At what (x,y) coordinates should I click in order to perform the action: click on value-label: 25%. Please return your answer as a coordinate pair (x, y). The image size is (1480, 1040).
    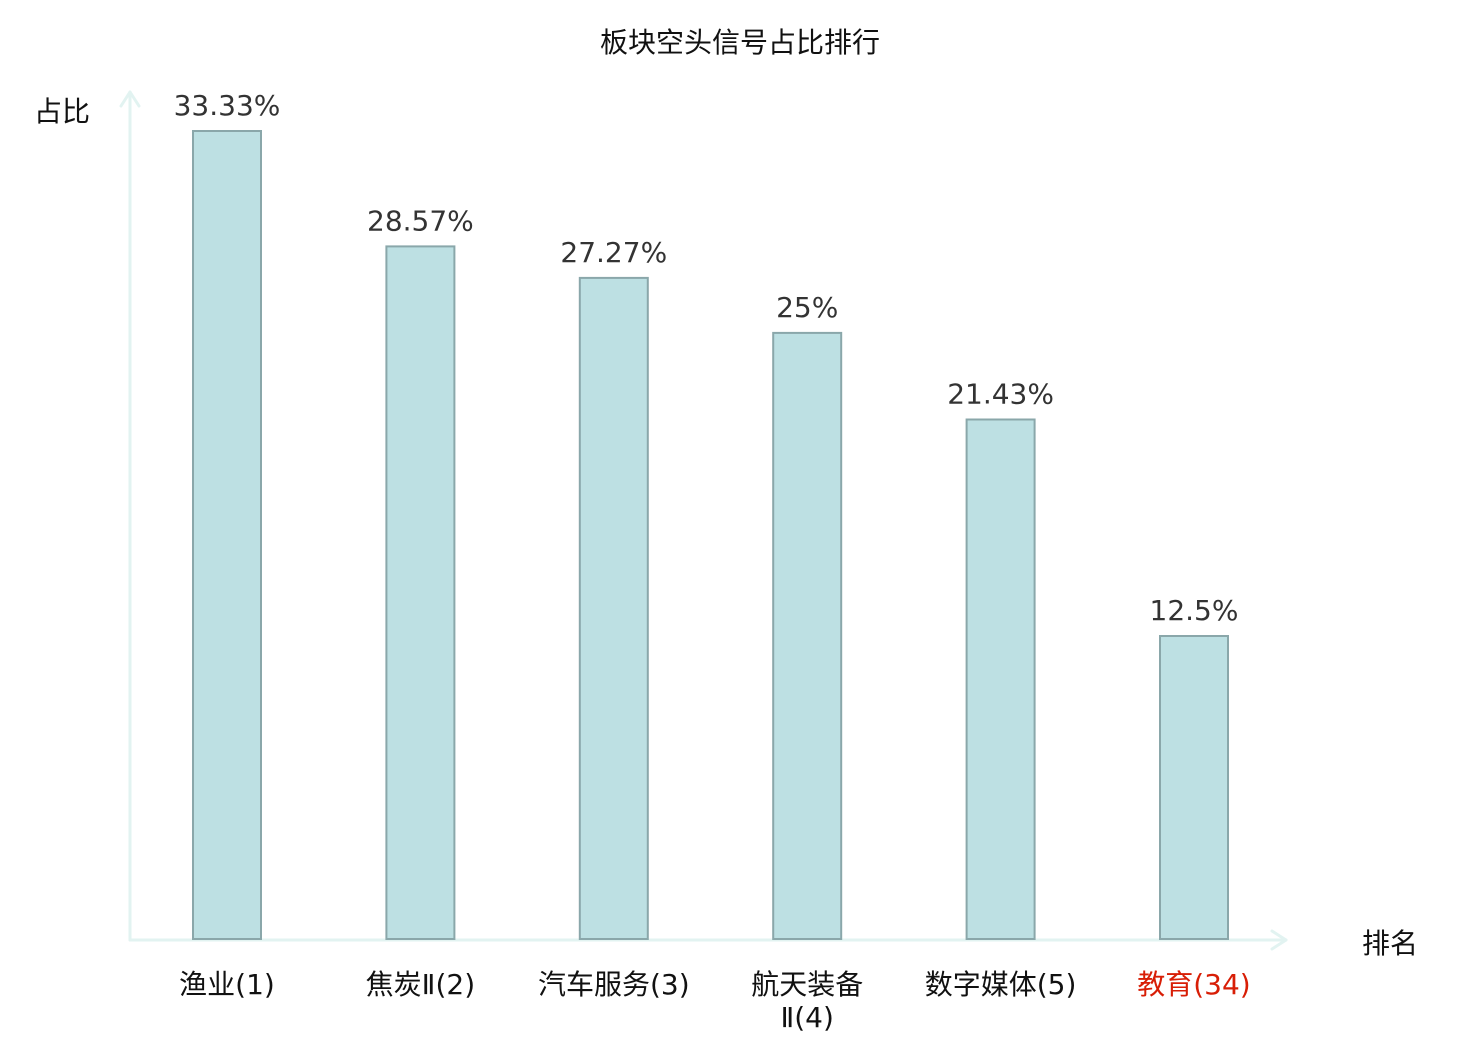
    Looking at the image, I should click on (807, 307).